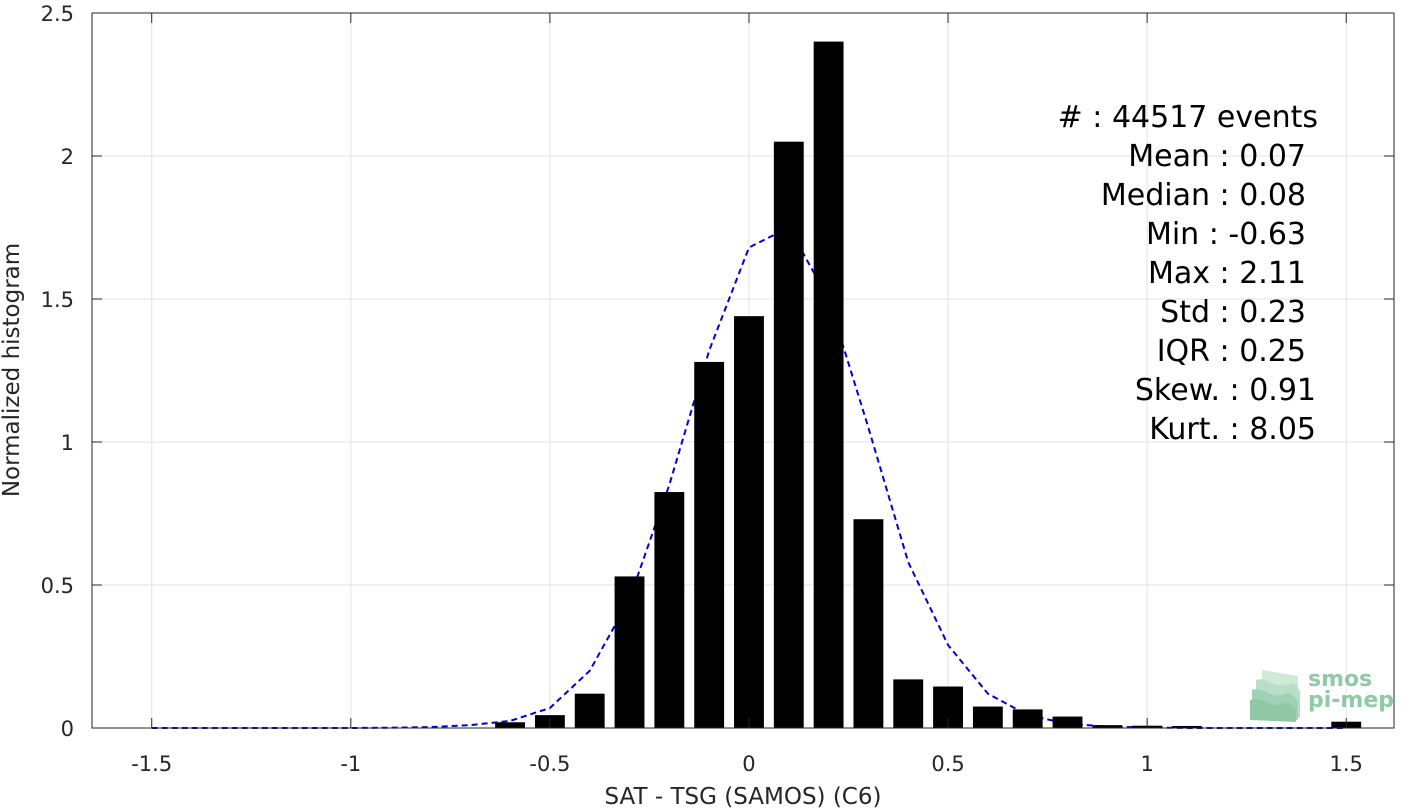 This screenshot has height=809, width=1408. I want to click on logo-text-line2: pi-mep, so click(1351, 700).